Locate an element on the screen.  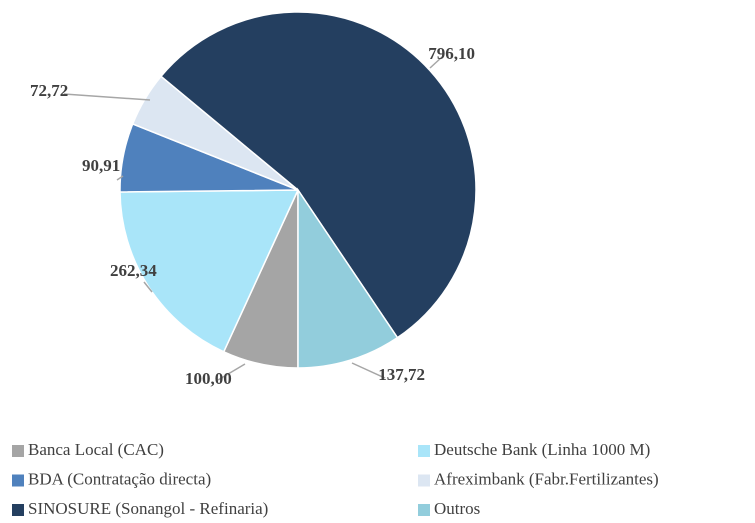
data-label: 72,72 is located at coordinates (49, 90).